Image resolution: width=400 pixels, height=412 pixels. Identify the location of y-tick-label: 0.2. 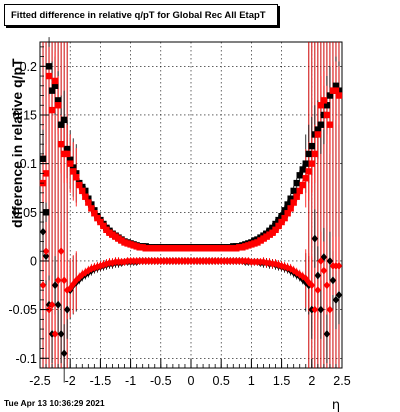
(28, 67).